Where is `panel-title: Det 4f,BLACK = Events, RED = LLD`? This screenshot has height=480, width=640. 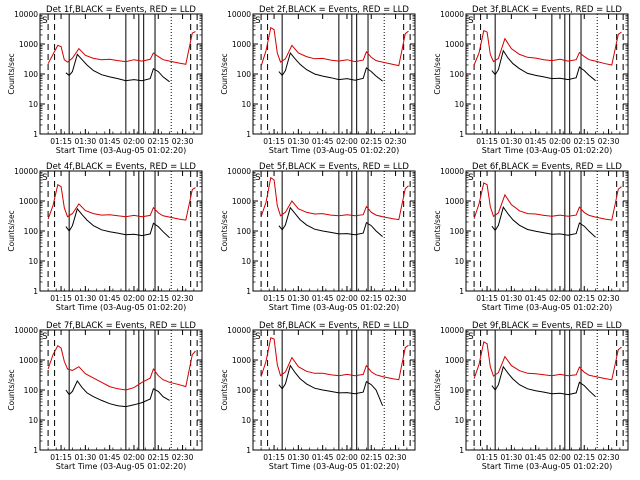 panel-title: Det 4f,BLACK = Events, RED = LLD is located at coordinates (121, 167).